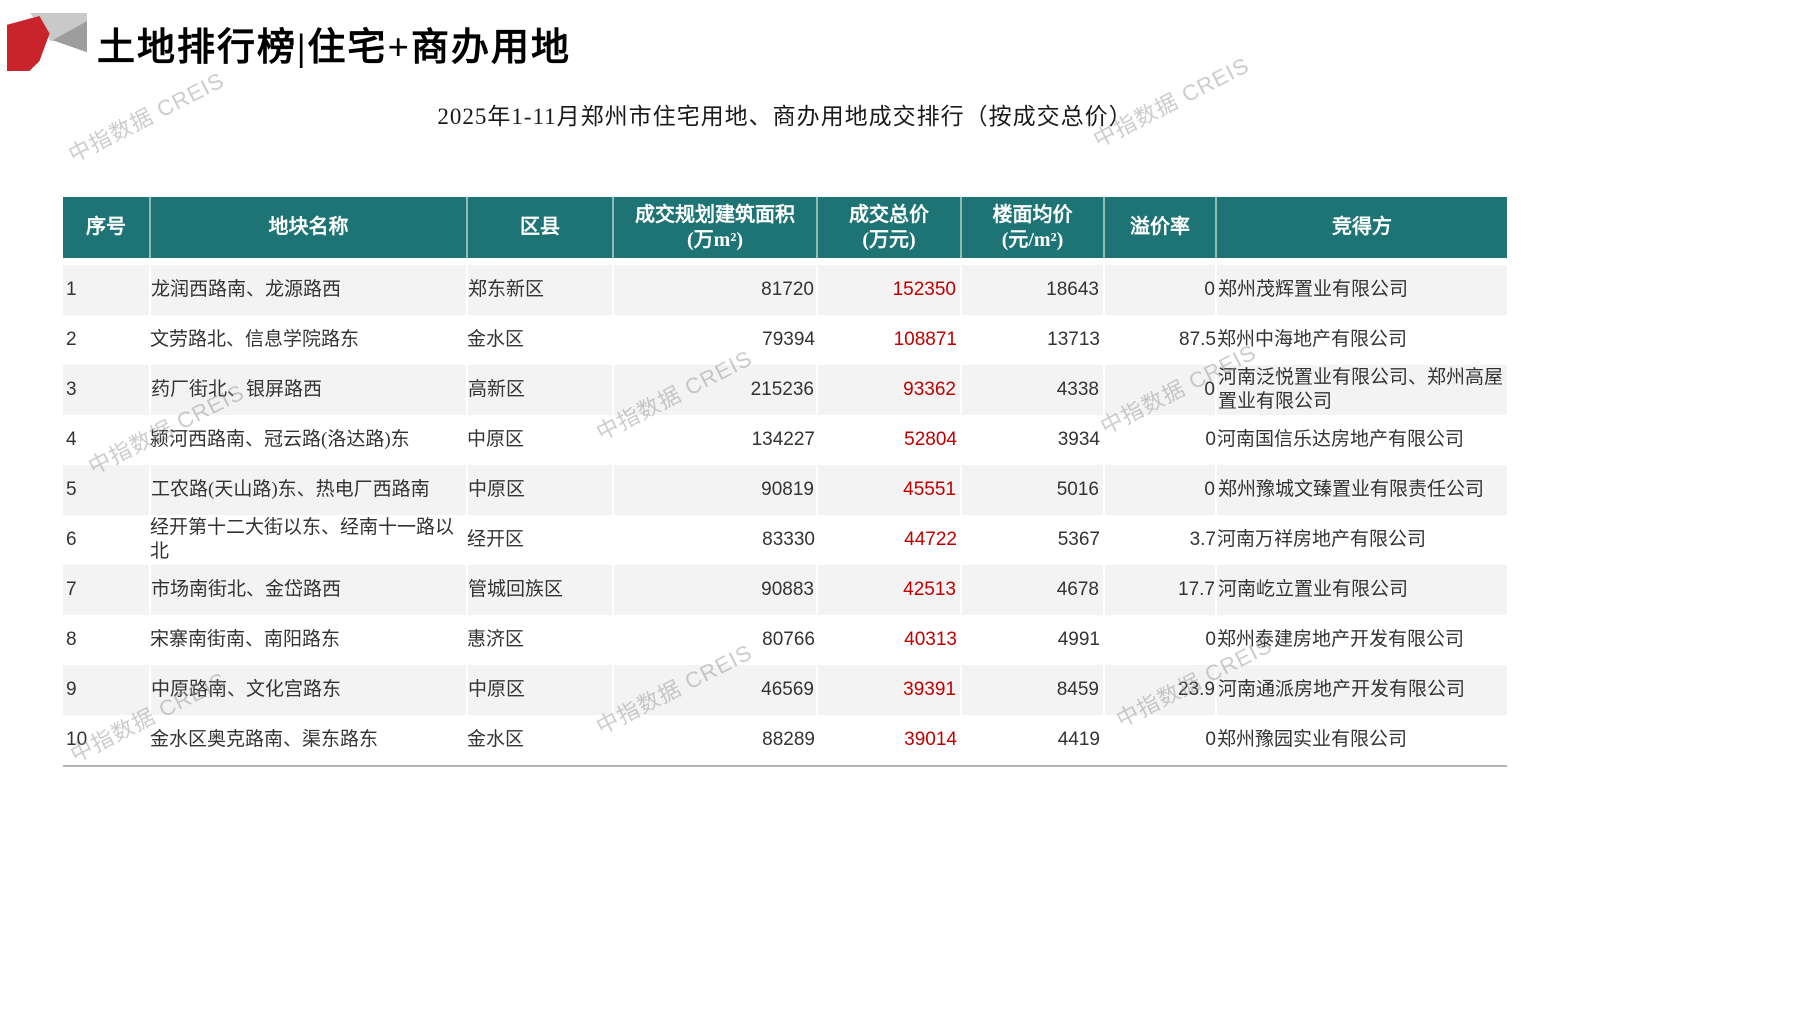  I want to click on col-header-district: 区县, so click(539, 231).